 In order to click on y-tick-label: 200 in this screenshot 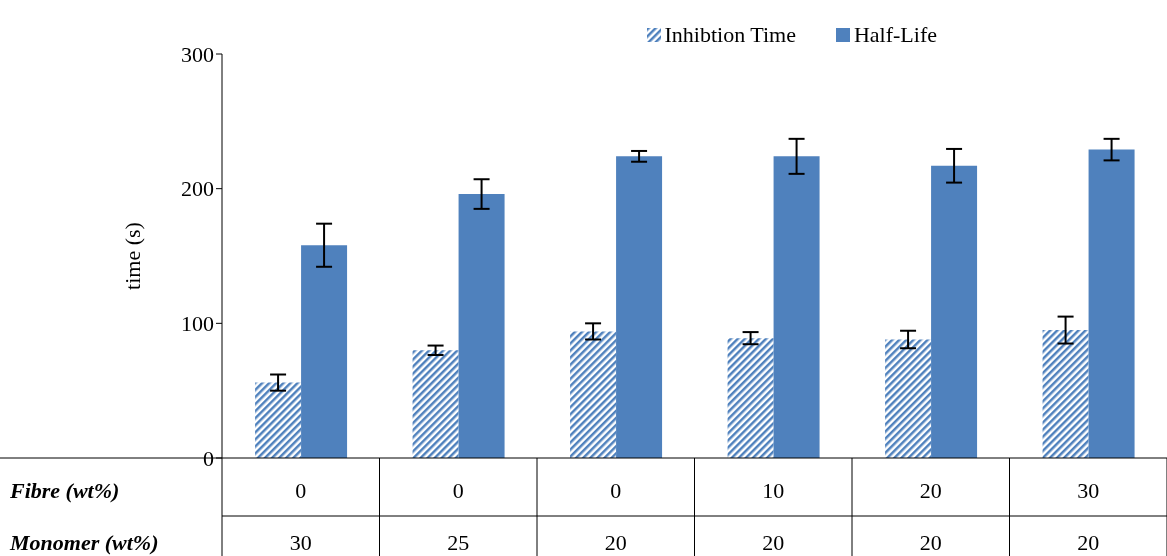, I will do `click(197, 189)`.